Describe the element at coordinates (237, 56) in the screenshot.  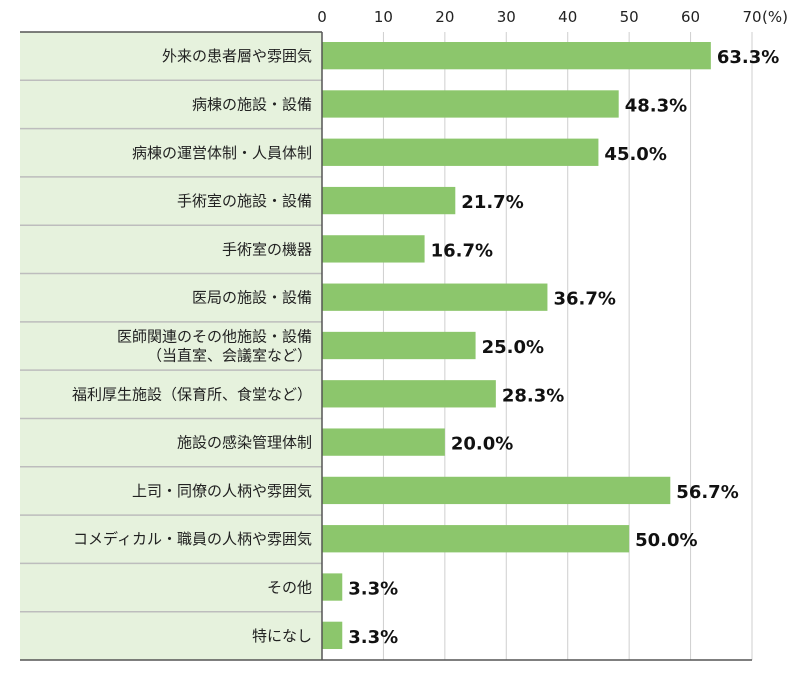
I see `category-label: 外来の患者層や雰囲気` at that location.